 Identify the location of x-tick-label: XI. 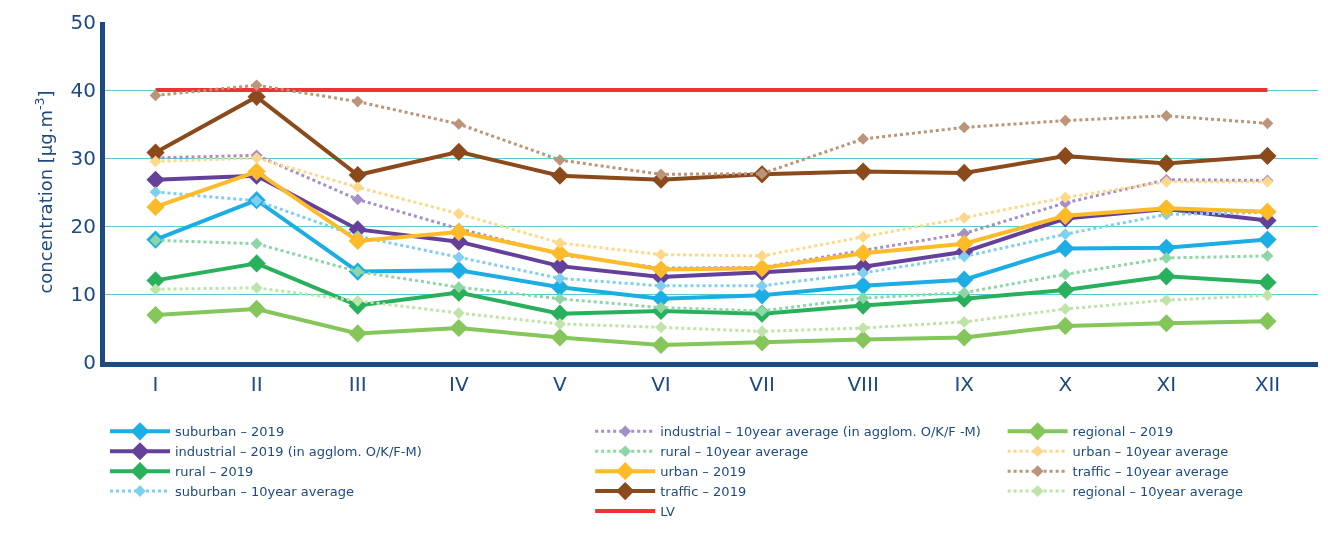
(1166, 384).